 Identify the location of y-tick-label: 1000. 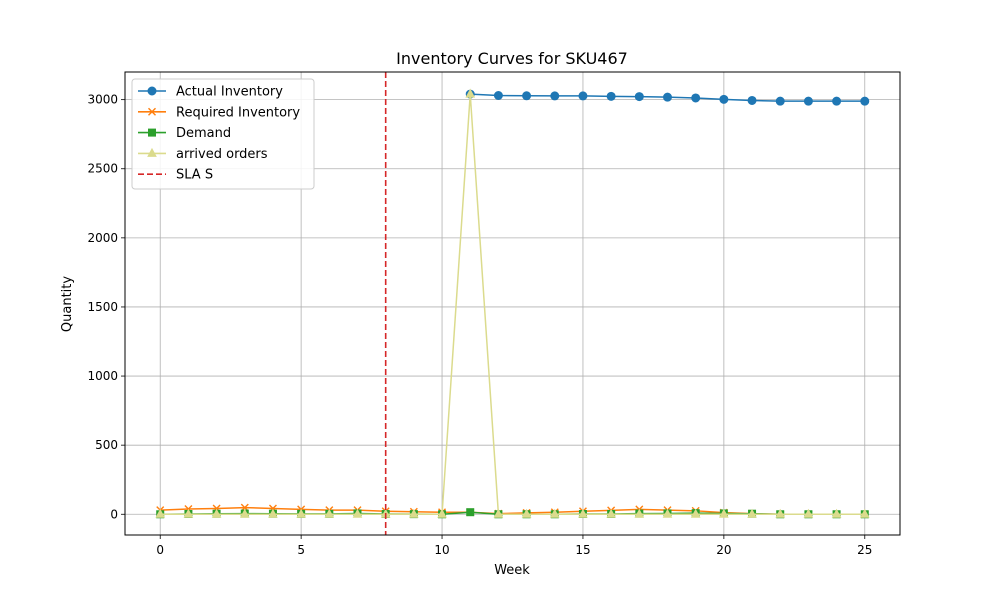
(102, 376).